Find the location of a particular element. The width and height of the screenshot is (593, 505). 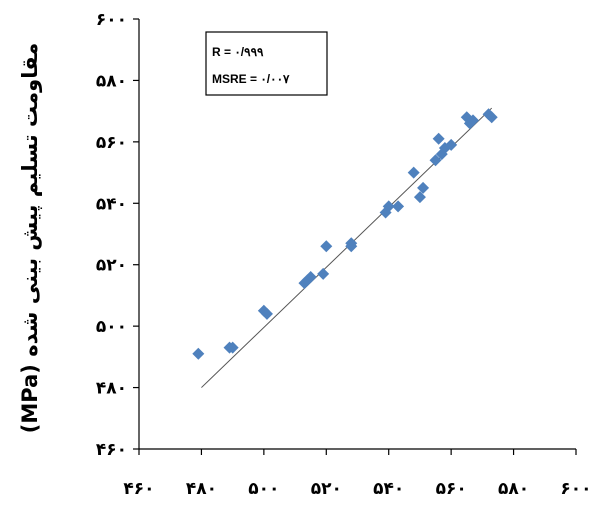

stats-box: R = ۰/۹۹۹ MSRE = ۰/۰۰۷ is located at coordinates (266, 63).